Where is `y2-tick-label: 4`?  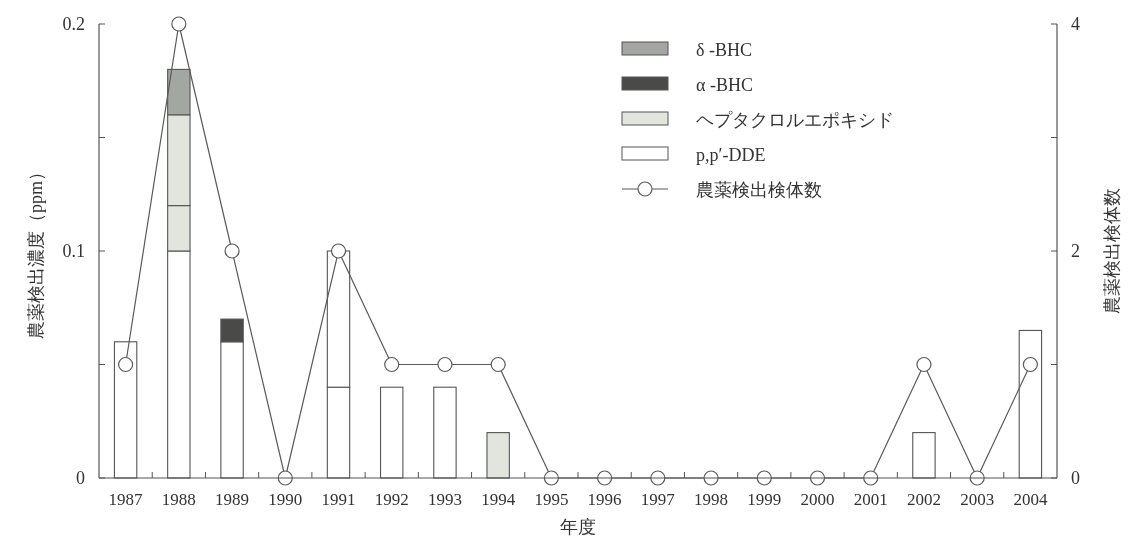 y2-tick-label: 4 is located at coordinates (1075, 24).